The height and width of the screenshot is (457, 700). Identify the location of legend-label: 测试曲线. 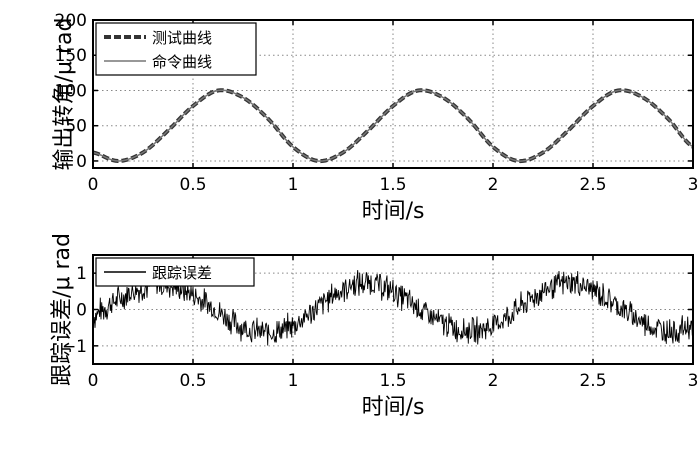
(182, 38).